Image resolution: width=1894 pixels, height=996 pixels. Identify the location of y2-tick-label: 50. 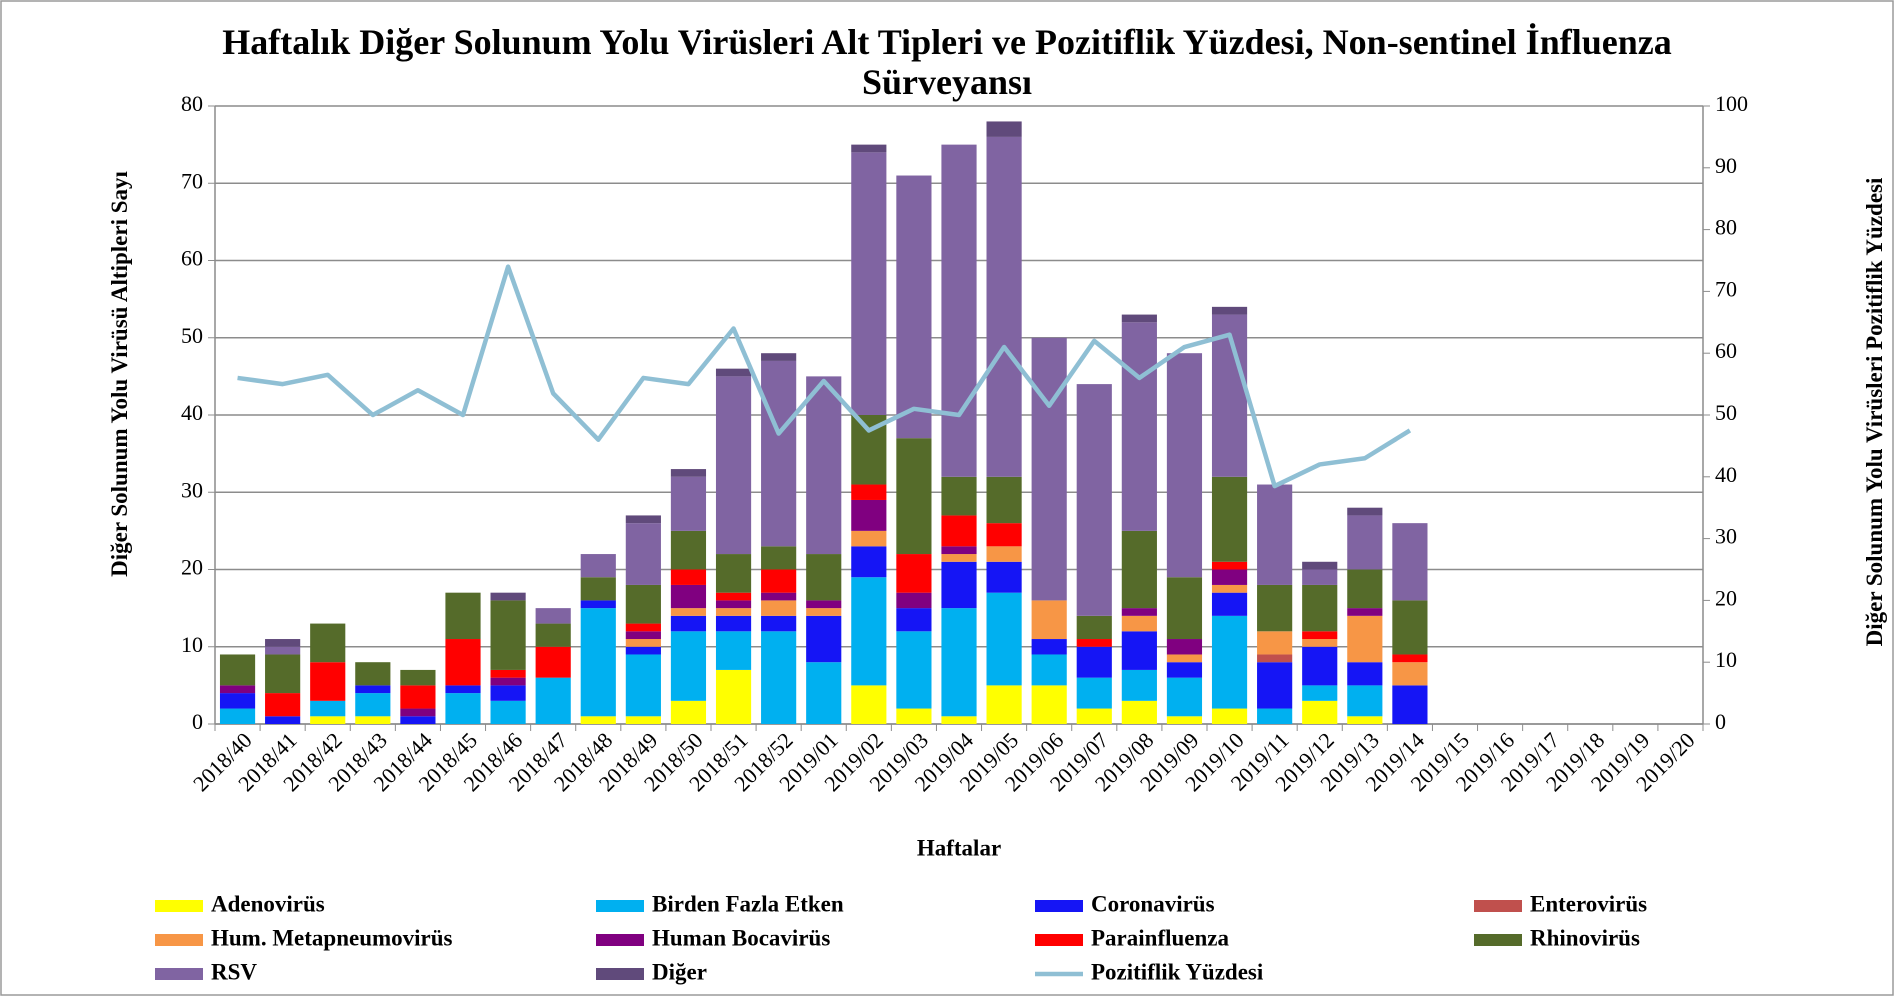
(1726, 412).